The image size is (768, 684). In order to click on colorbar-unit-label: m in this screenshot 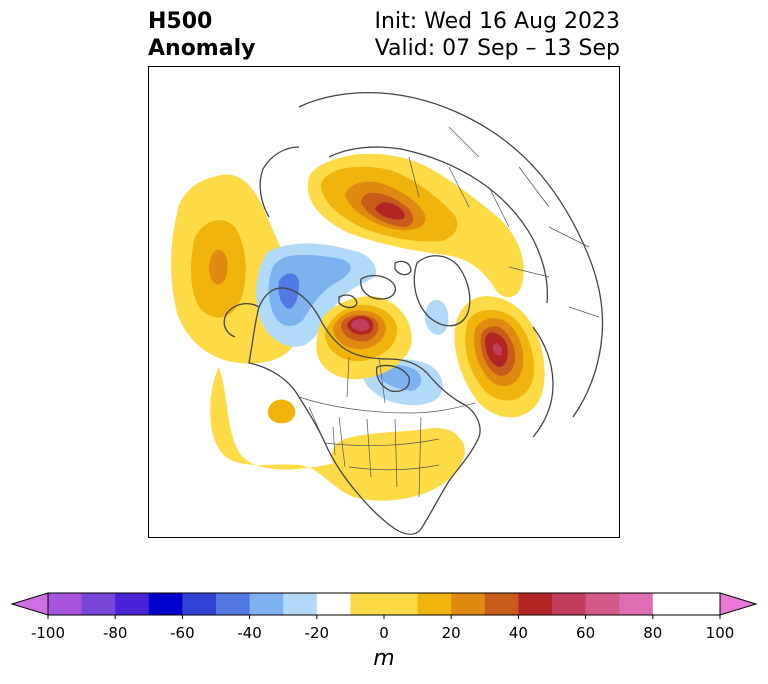, I will do `click(384, 658)`.